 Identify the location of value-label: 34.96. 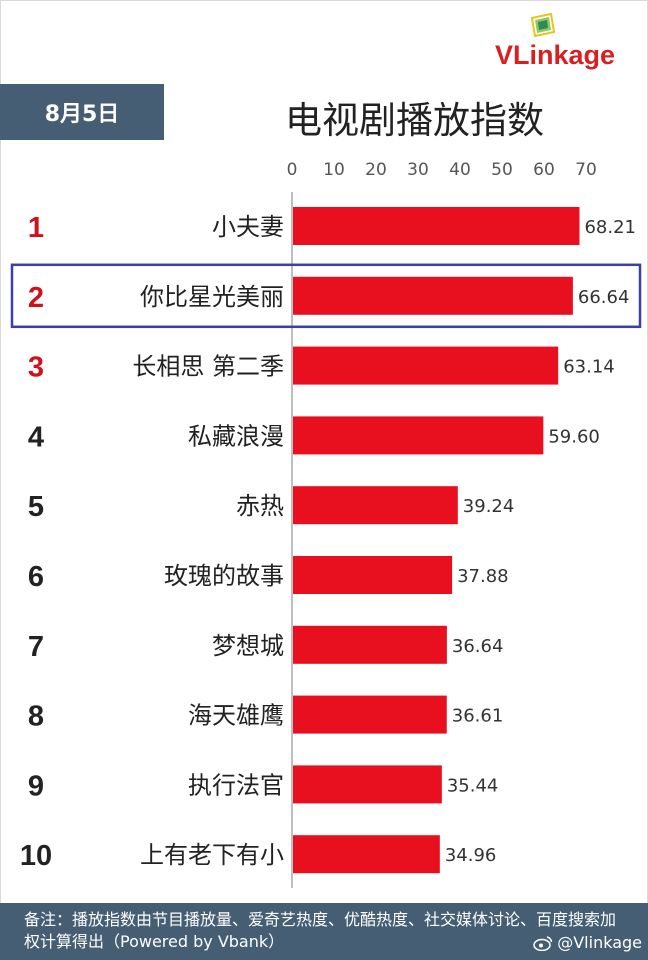
(471, 855).